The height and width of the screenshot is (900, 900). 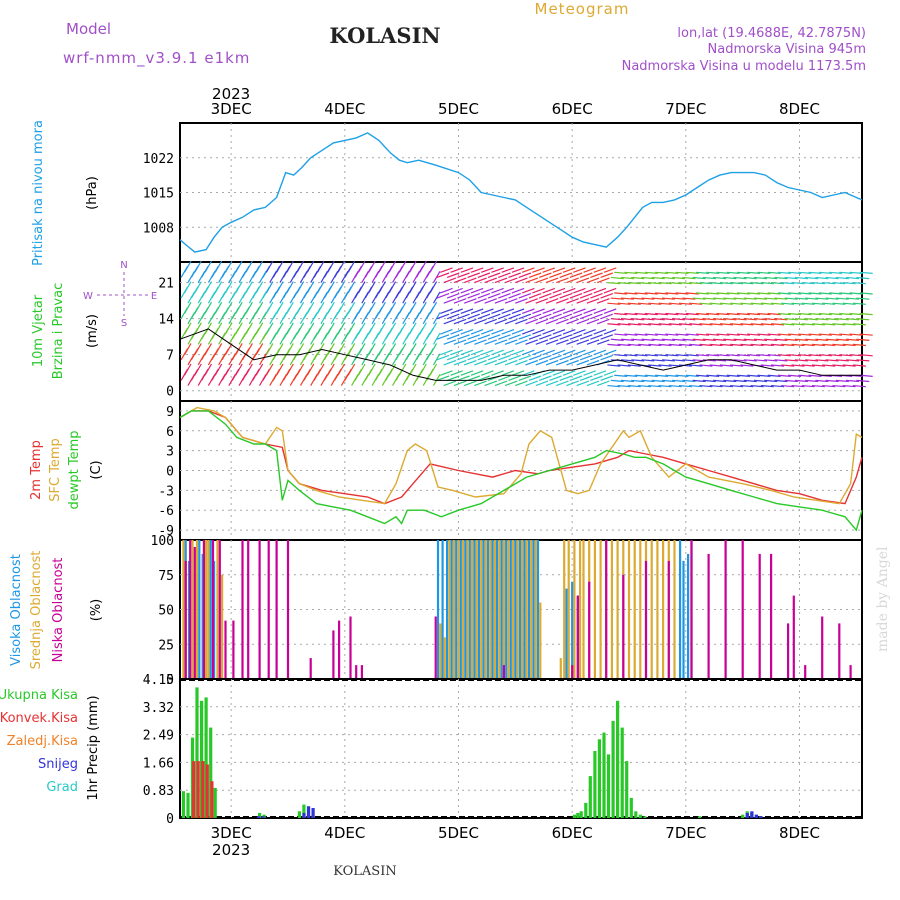 I want to click on model-name: wrf-nmm_v3.9.1 e1km, so click(x=156, y=58).